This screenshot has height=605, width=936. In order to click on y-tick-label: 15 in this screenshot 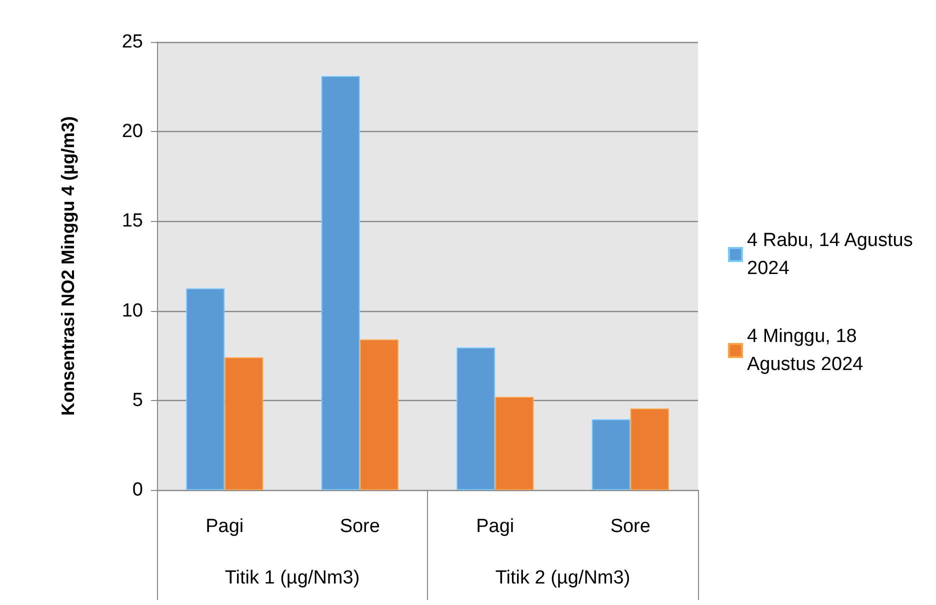, I will do `click(132, 221)`.